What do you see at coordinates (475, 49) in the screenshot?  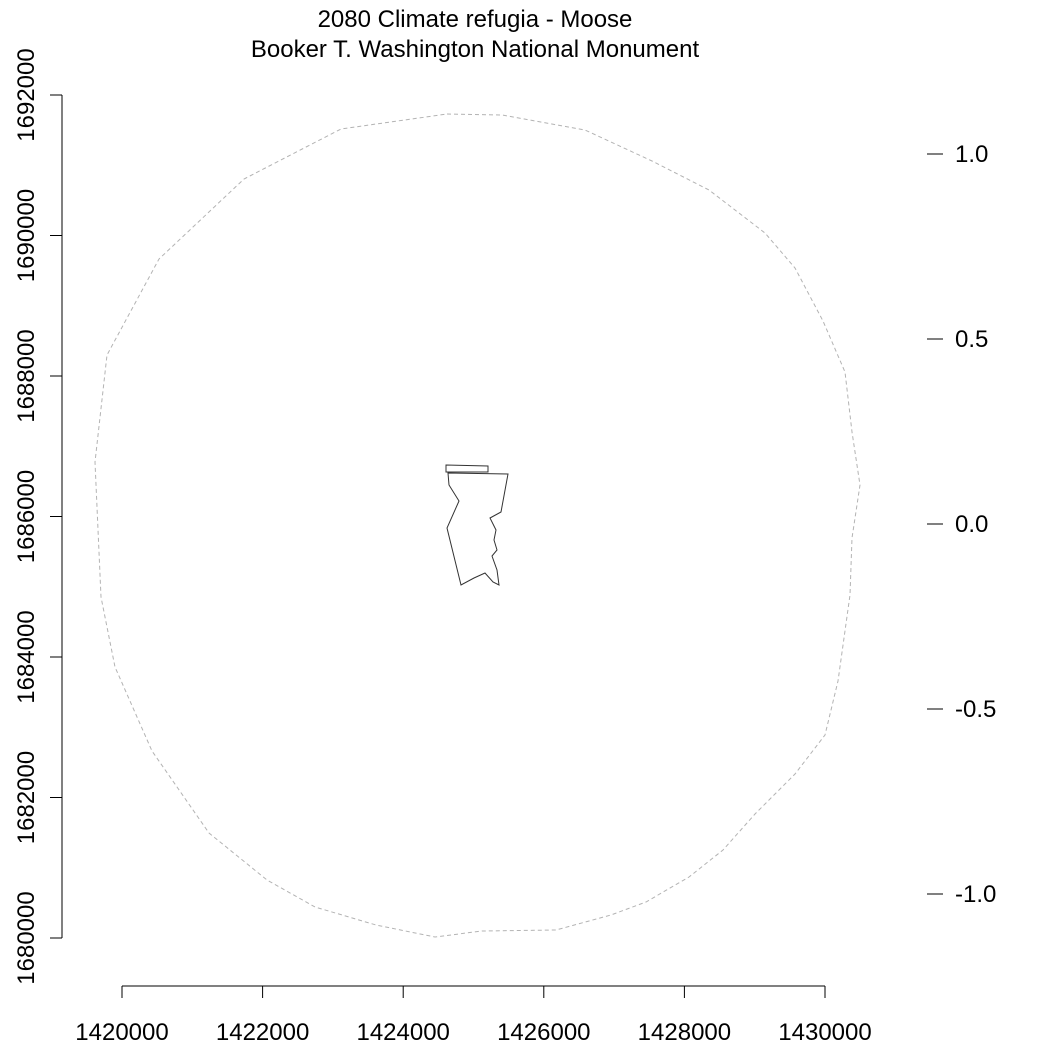 I see `plot-subtitle: Booker T. Washington National Monument` at bounding box center [475, 49].